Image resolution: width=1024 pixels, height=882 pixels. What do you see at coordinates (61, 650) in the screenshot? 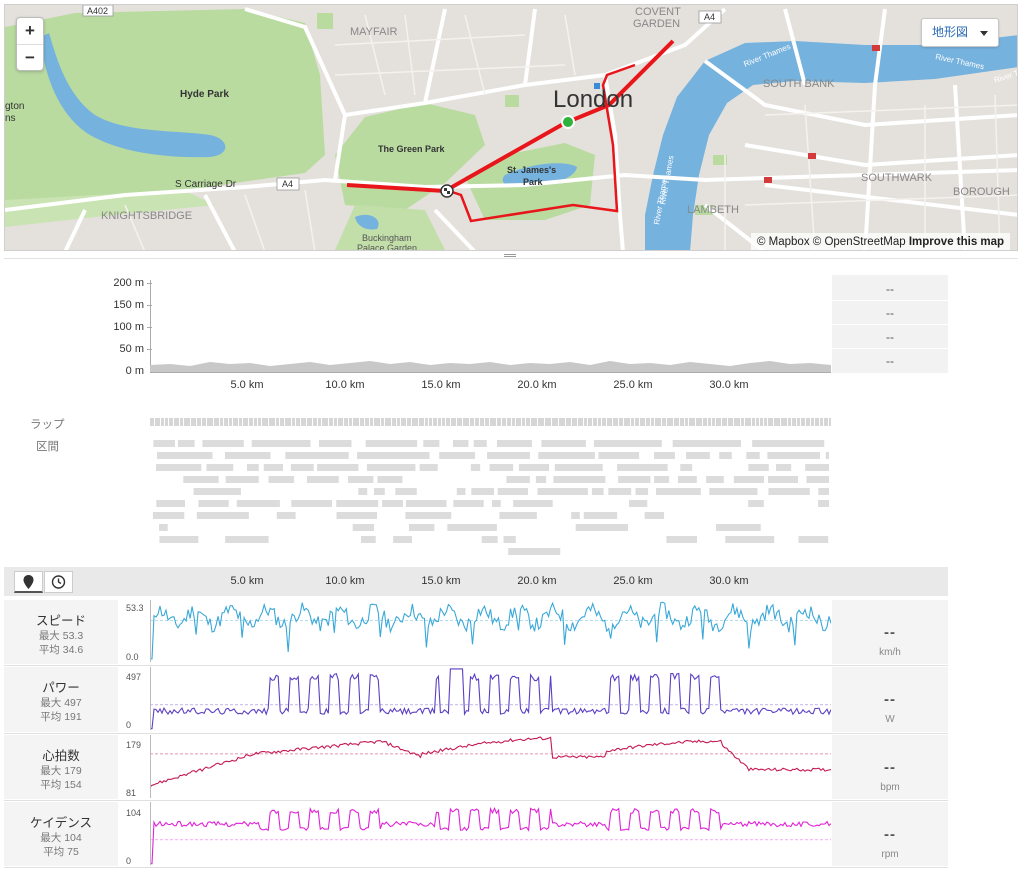
I see `metric-avg: 平均 34.6` at bounding box center [61, 650].